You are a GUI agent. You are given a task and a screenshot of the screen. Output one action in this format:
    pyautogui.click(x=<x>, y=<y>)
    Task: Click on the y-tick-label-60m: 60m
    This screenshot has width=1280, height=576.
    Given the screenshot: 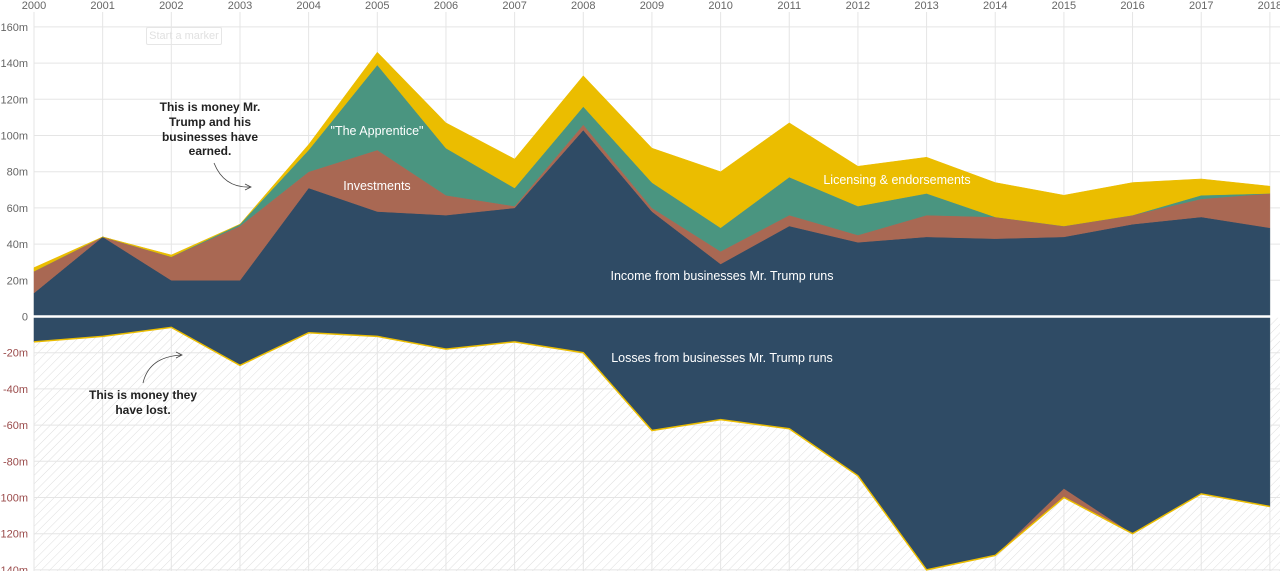 What is the action you would take?
    pyautogui.click(x=17, y=209)
    